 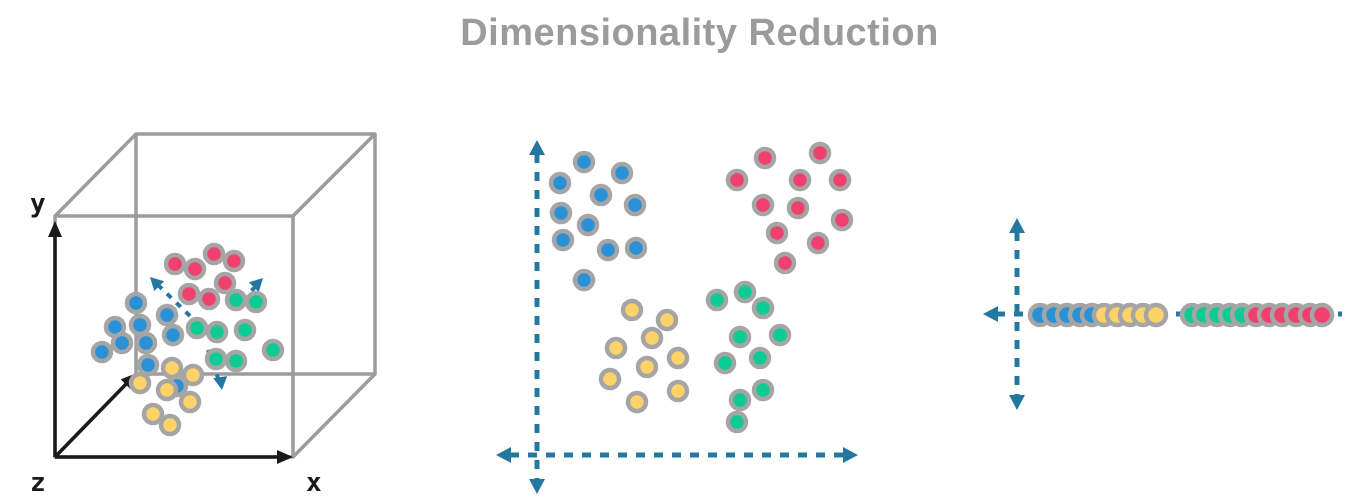 I want to click on panel-1d-projection, so click(x=1162, y=314).